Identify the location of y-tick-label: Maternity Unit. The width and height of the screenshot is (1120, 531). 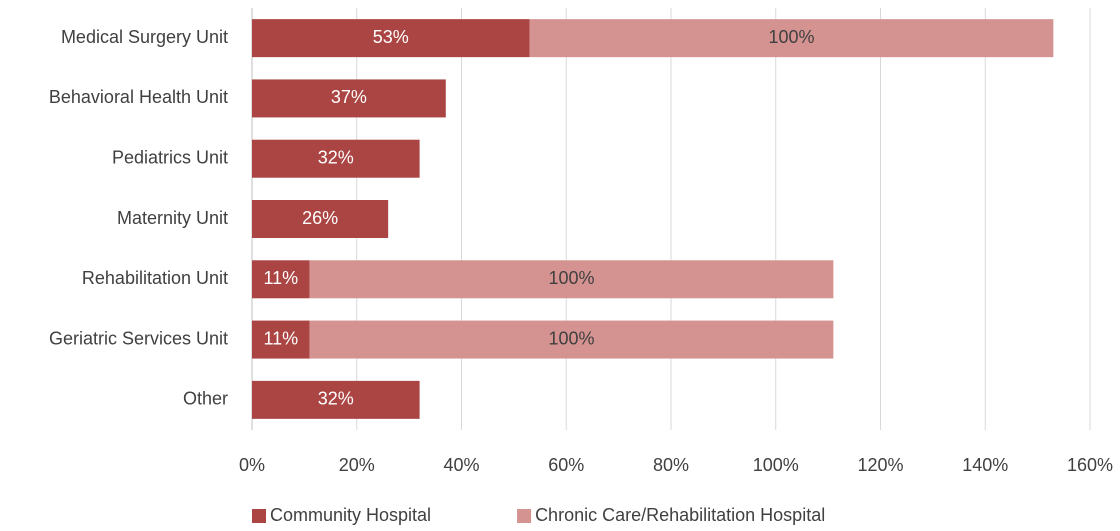
(172, 218).